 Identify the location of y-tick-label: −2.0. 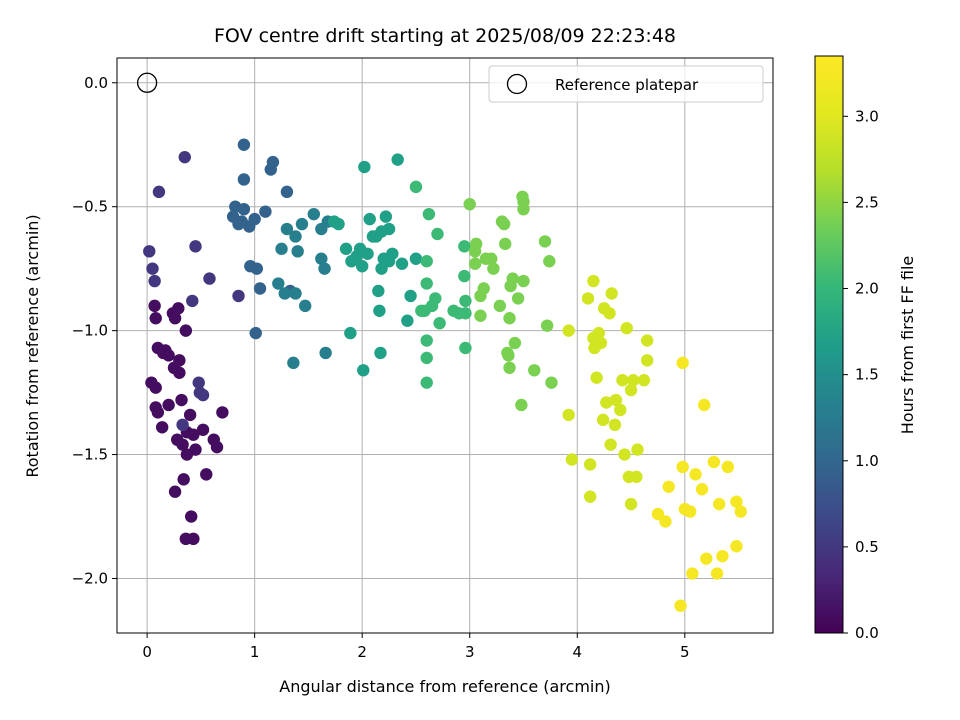
(90, 578).